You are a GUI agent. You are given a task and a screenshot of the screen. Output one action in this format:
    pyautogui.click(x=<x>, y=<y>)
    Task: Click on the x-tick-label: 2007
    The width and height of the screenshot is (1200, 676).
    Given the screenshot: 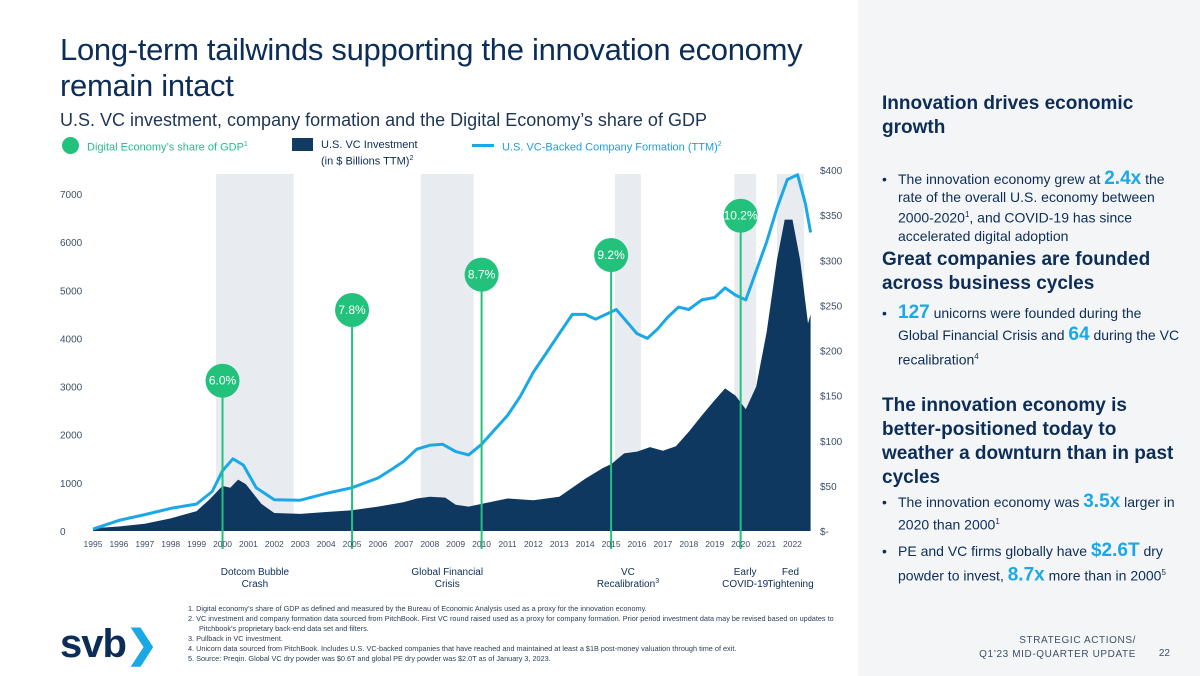 What is the action you would take?
    pyautogui.click(x=403, y=544)
    